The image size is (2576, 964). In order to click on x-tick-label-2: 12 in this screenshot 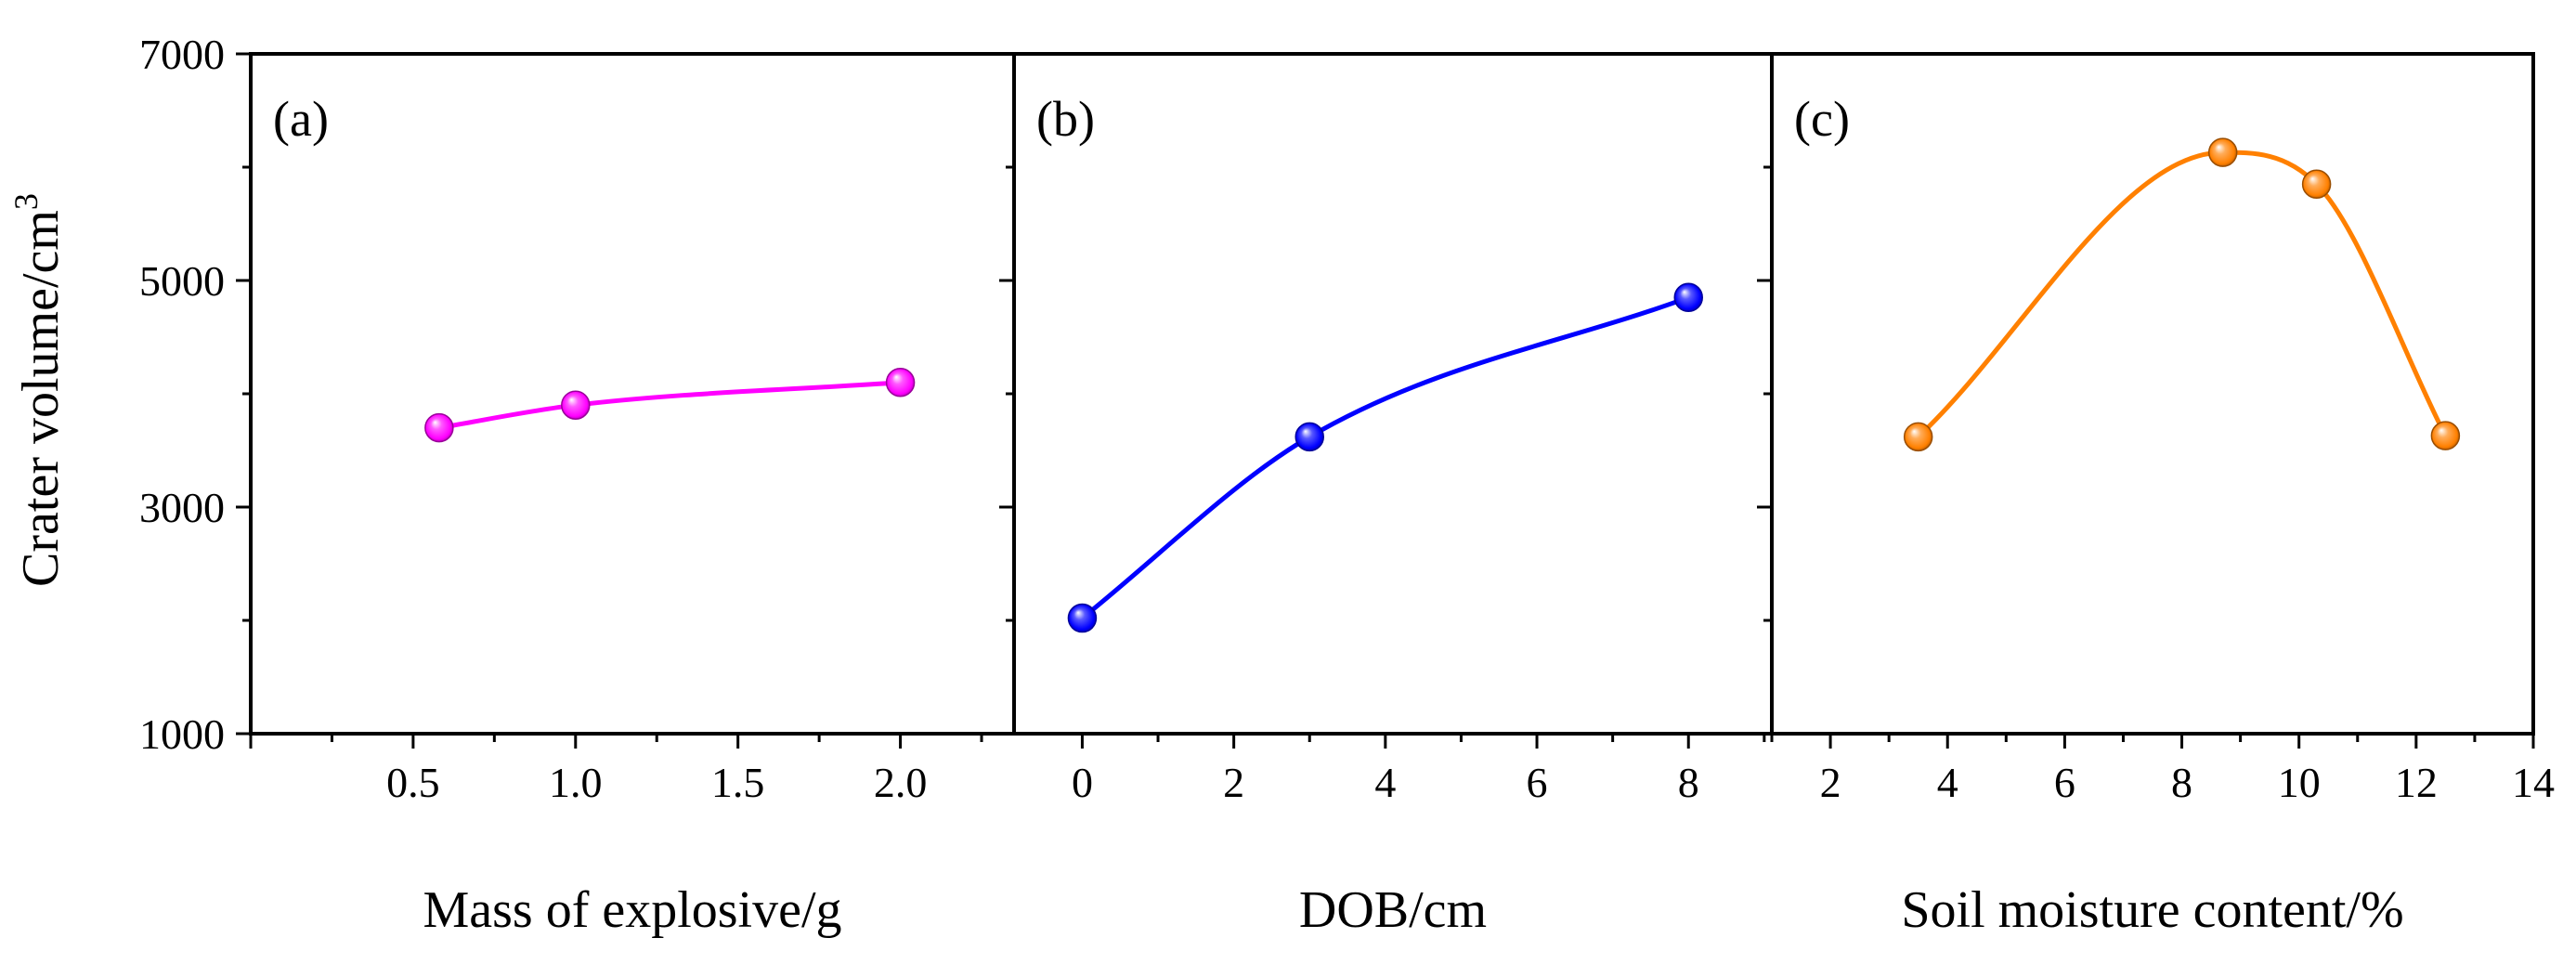, I will do `click(2416, 782)`.